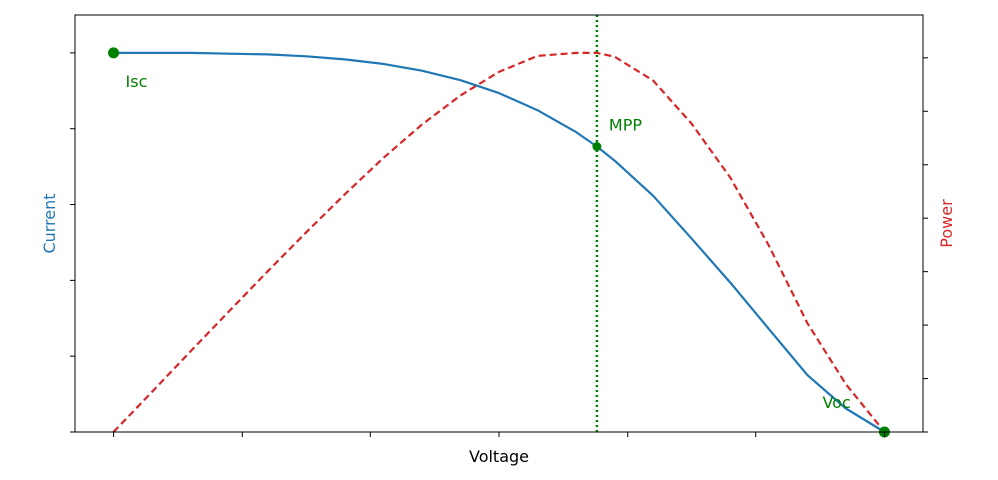 The width and height of the screenshot is (998, 480). What do you see at coordinates (946, 223) in the screenshot?
I see `right-y-axis-label: Power` at bounding box center [946, 223].